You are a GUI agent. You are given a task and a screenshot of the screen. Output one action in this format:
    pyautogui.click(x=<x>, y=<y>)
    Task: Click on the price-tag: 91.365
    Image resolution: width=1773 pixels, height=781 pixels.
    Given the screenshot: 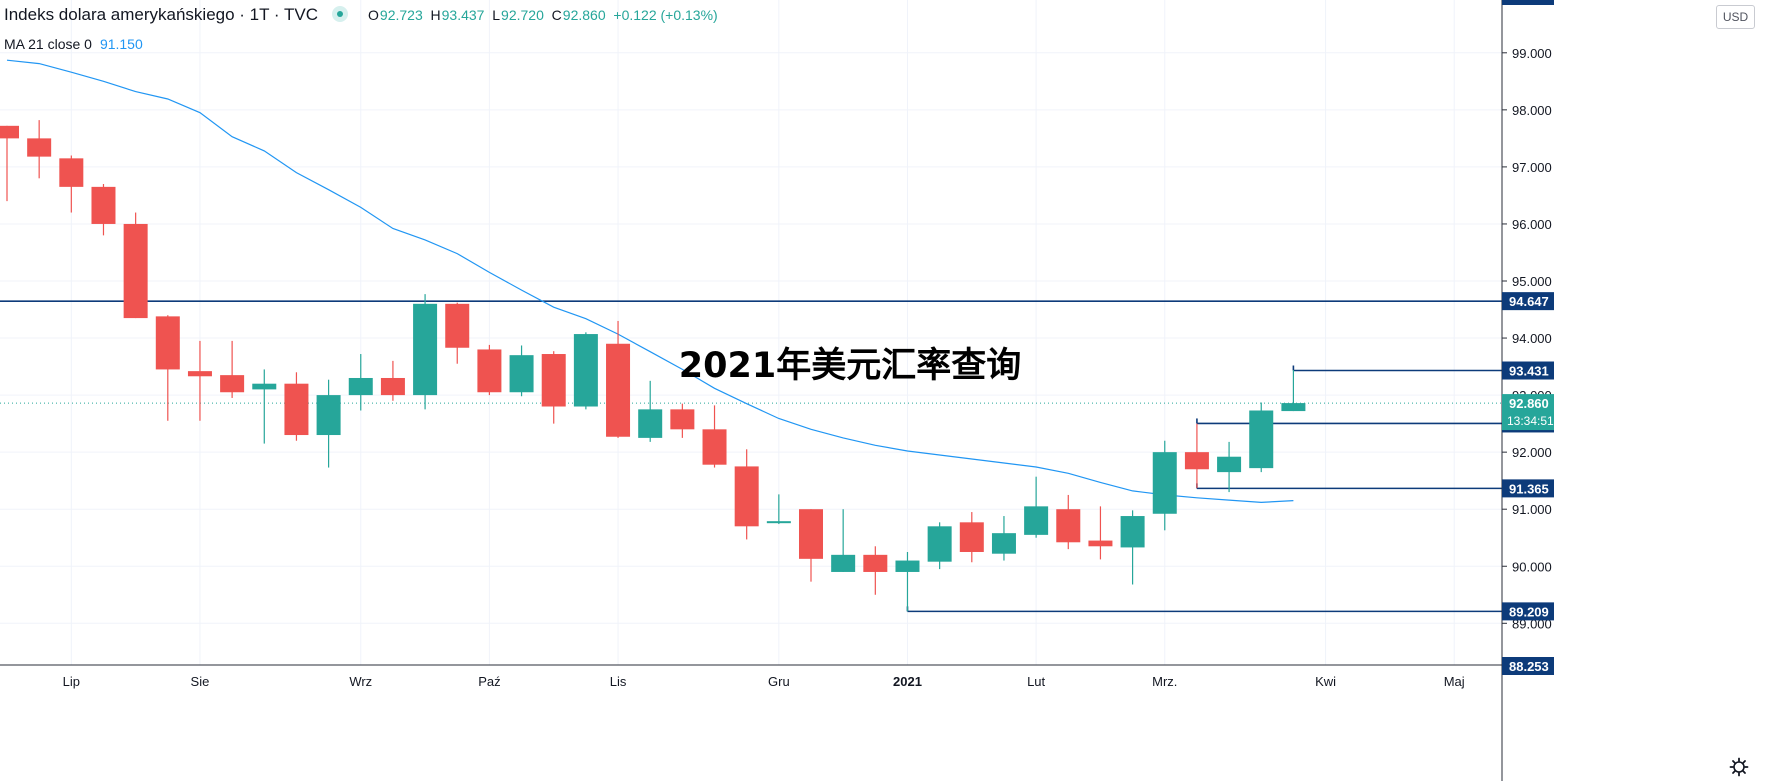 What is the action you would take?
    pyautogui.click(x=1528, y=488)
    